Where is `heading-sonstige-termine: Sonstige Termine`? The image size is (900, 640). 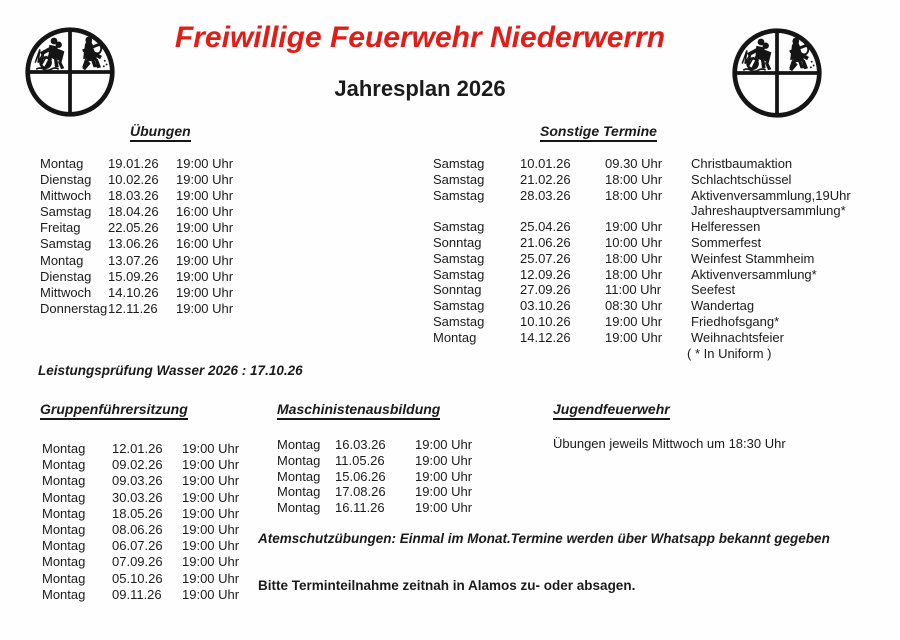
heading-sonstige-termine: Sonstige Termine is located at coordinates (598, 132).